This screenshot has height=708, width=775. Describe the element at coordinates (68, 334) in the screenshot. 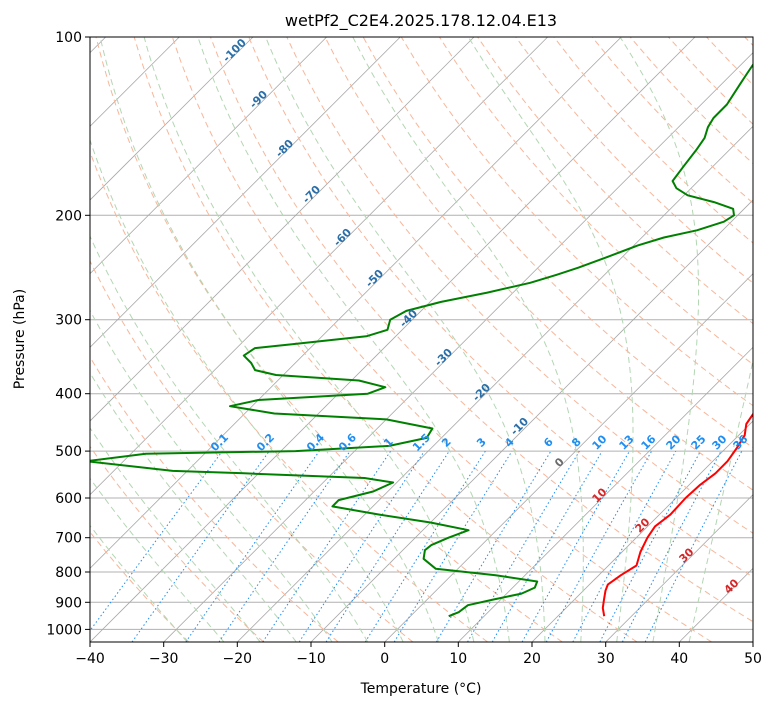

I see `y-axis: 100 200 300 400 500 600 700 800 900 1000` at that location.